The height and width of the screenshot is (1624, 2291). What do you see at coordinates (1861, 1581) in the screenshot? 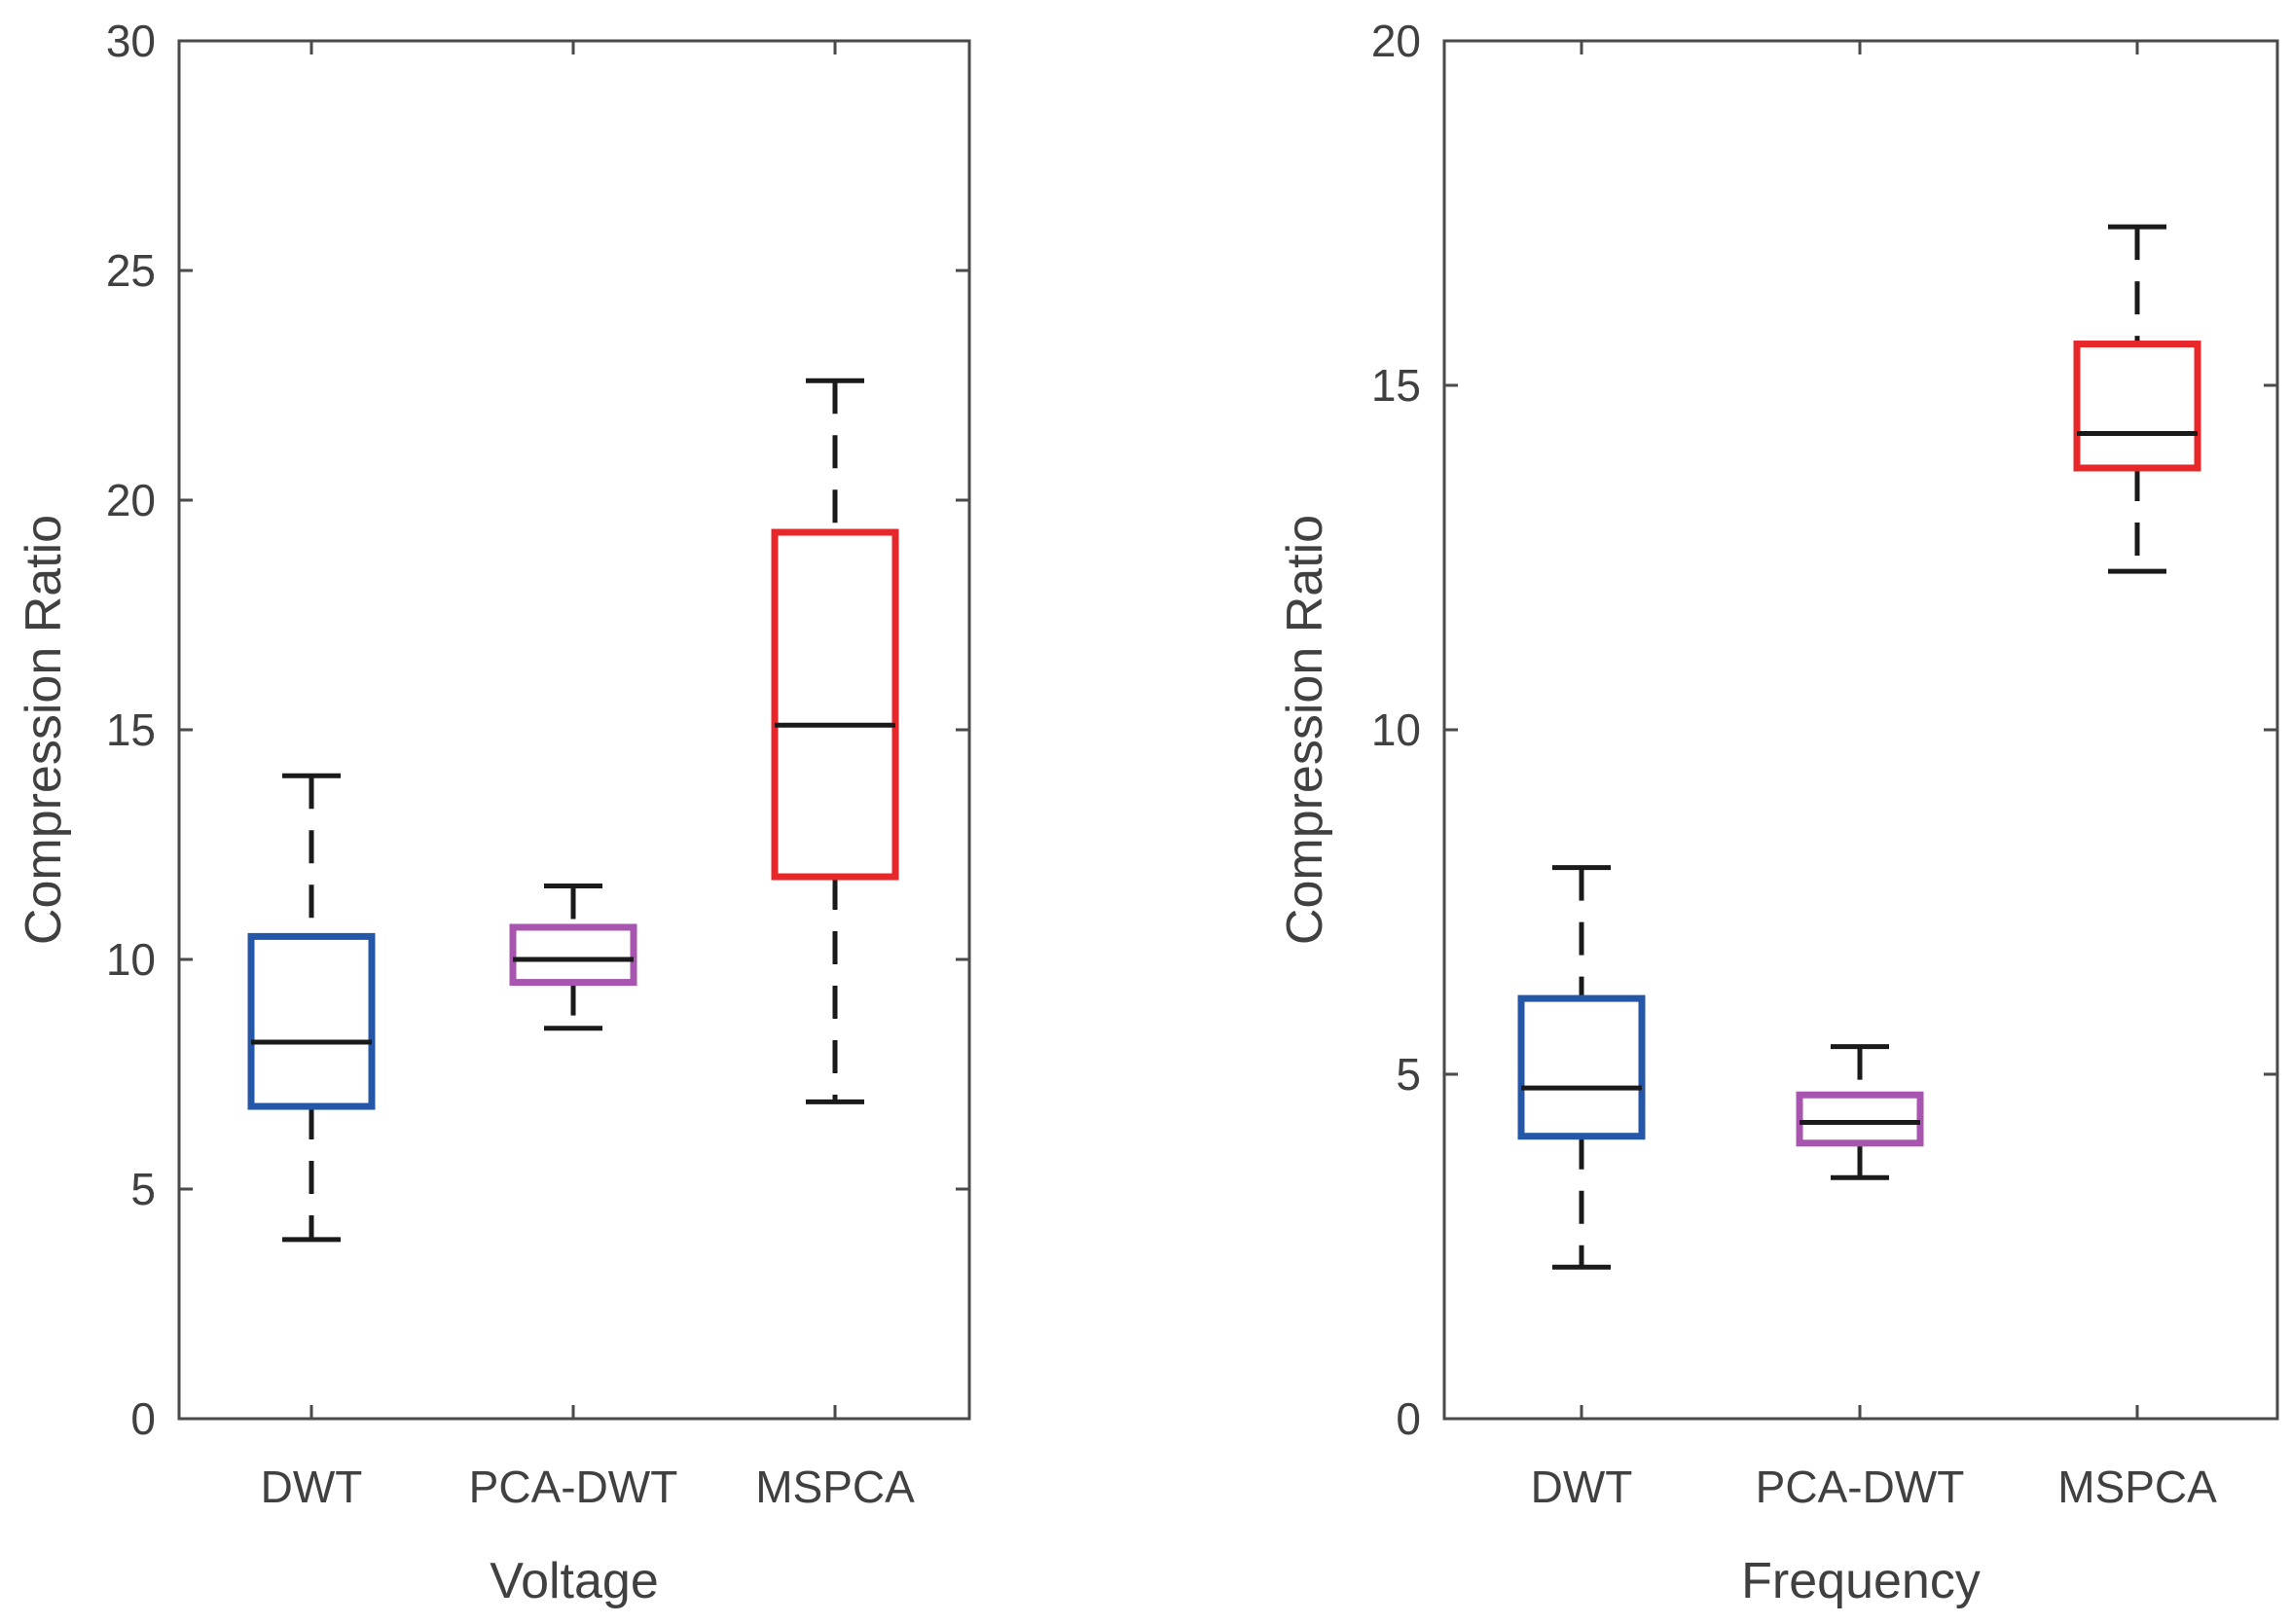
I see `x-axis-title: Frequency` at bounding box center [1861, 1581].